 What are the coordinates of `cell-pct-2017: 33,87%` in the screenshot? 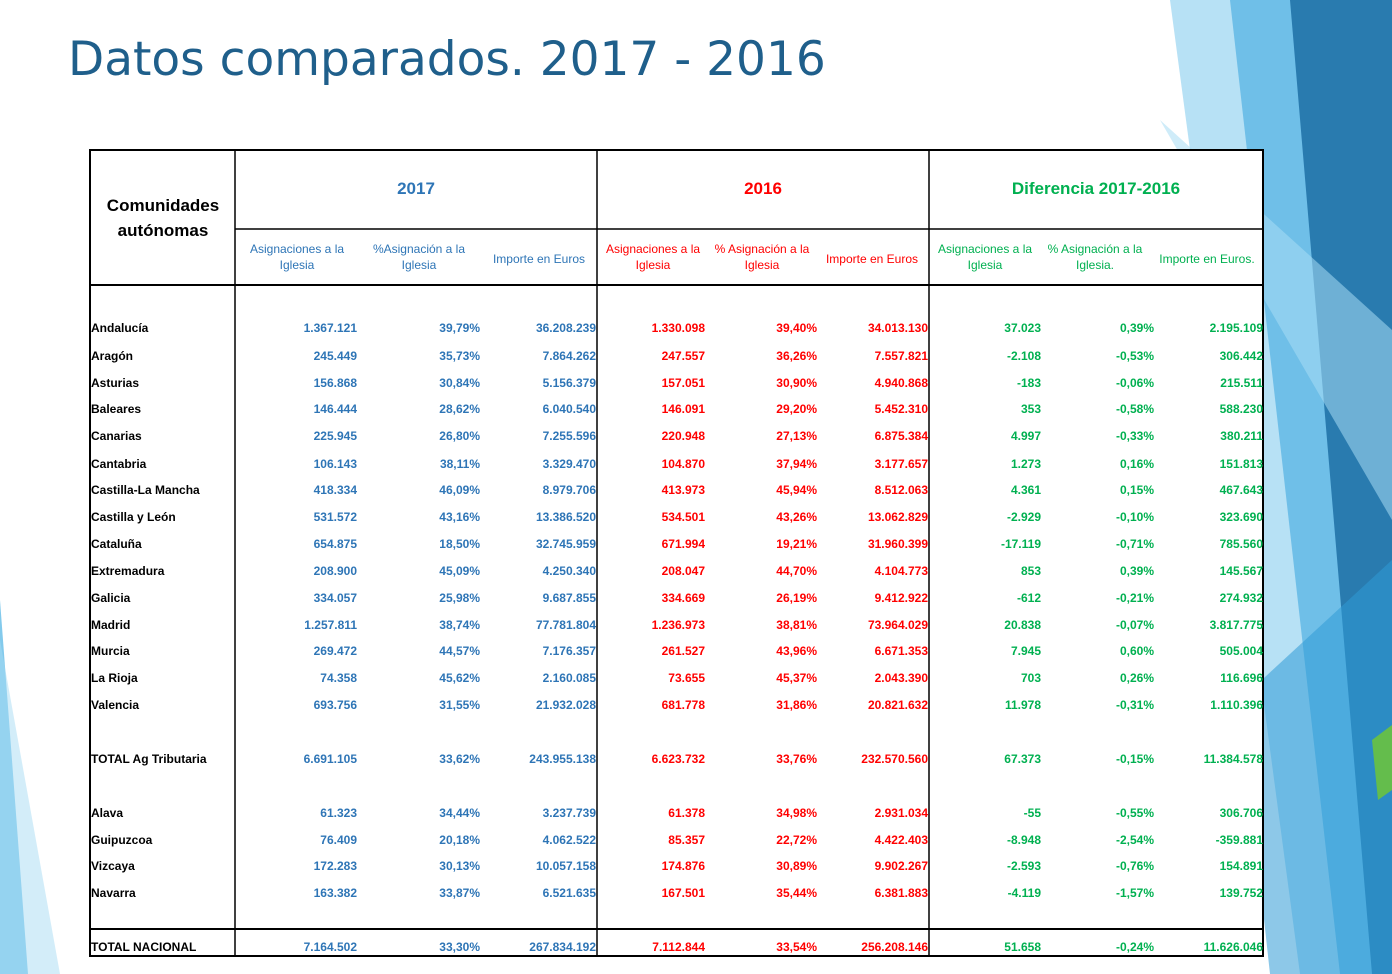 It's located at (459, 893).